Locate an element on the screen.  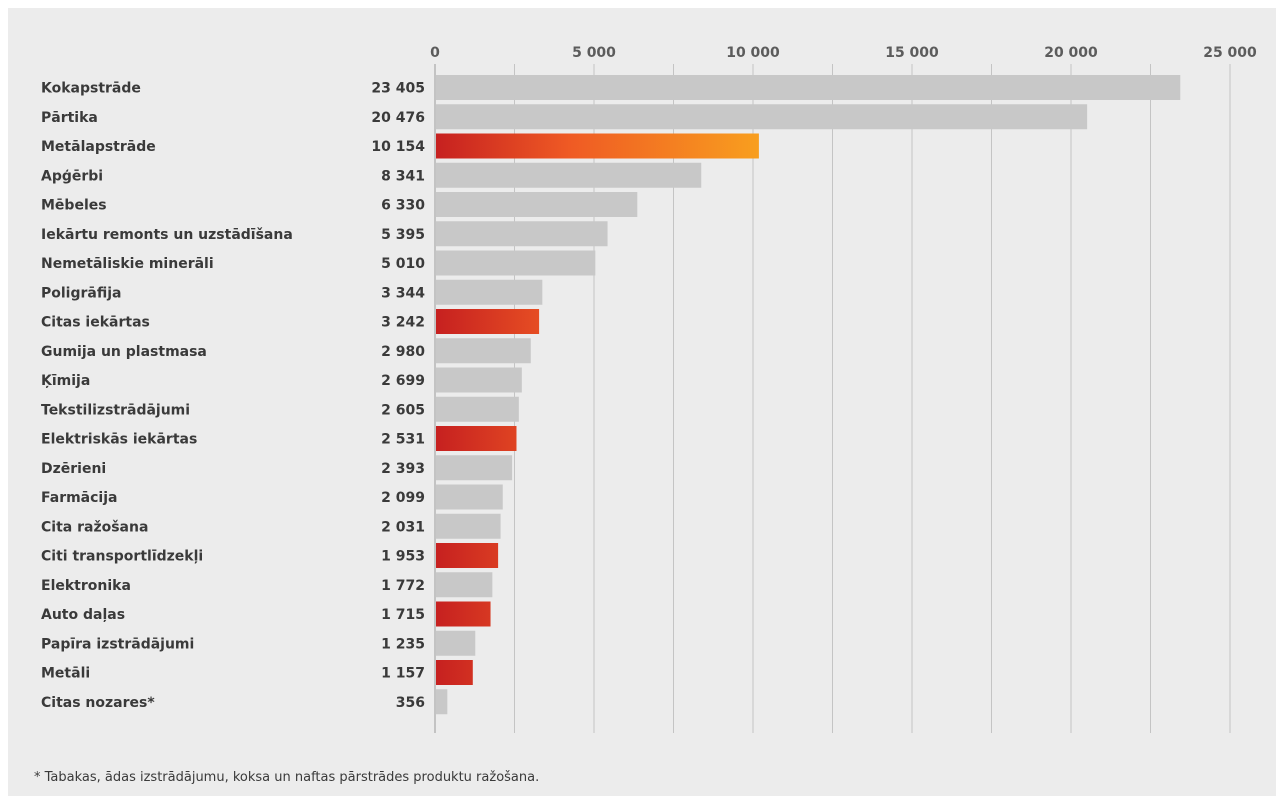
category-label: Auto daļas is located at coordinates (83, 615).